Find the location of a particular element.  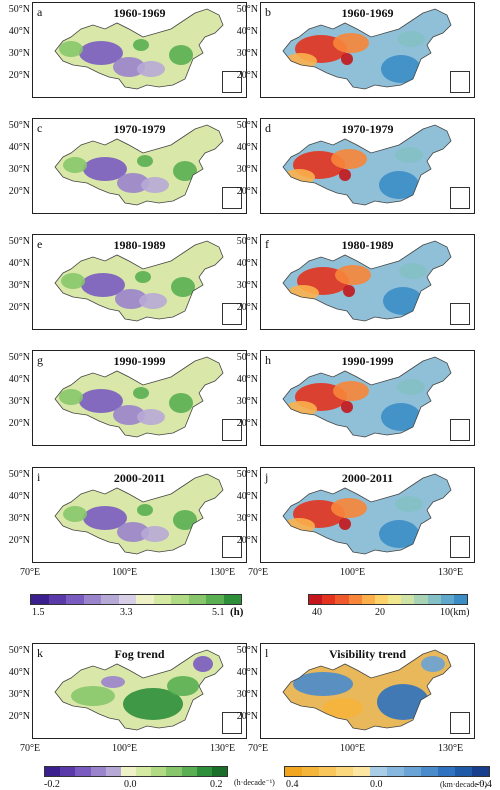

map-panel-f: f 1980-1989 is located at coordinates (367, 282).